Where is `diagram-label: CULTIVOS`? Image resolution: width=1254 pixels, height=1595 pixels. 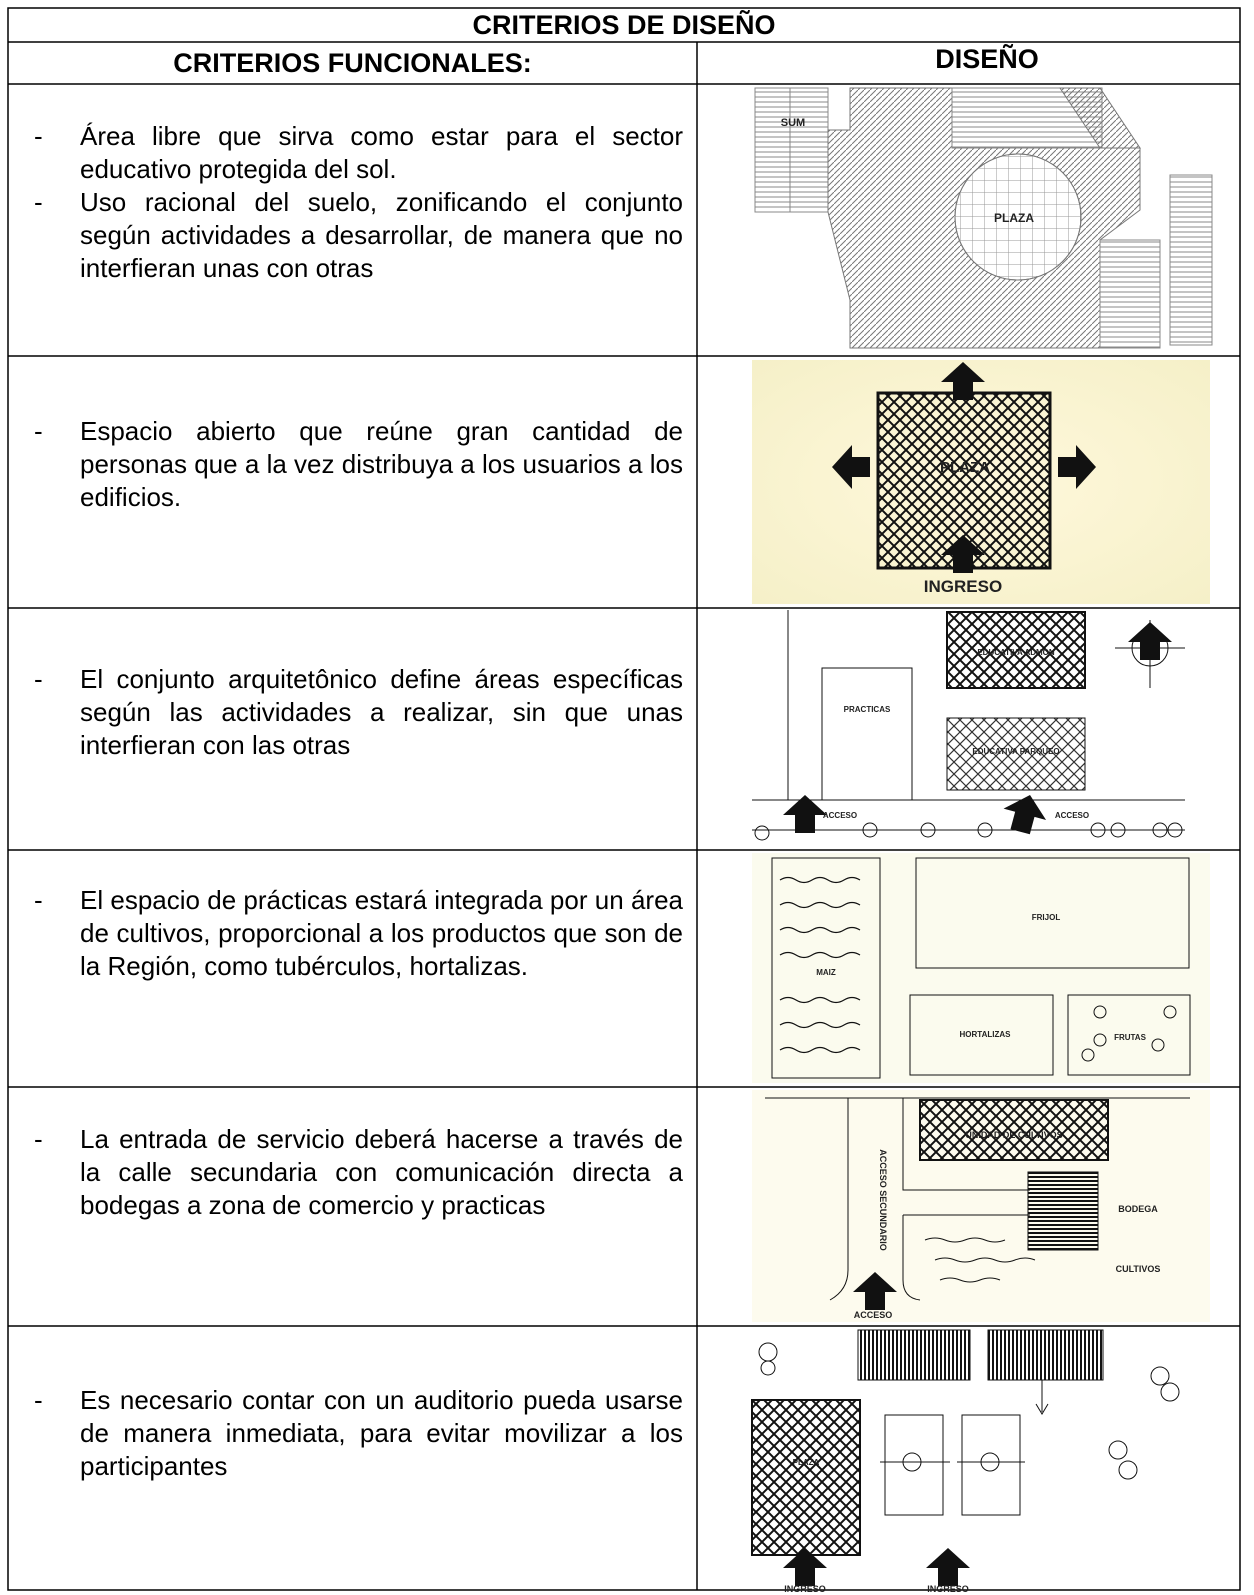 diagram-label: CULTIVOS is located at coordinates (1138, 1269).